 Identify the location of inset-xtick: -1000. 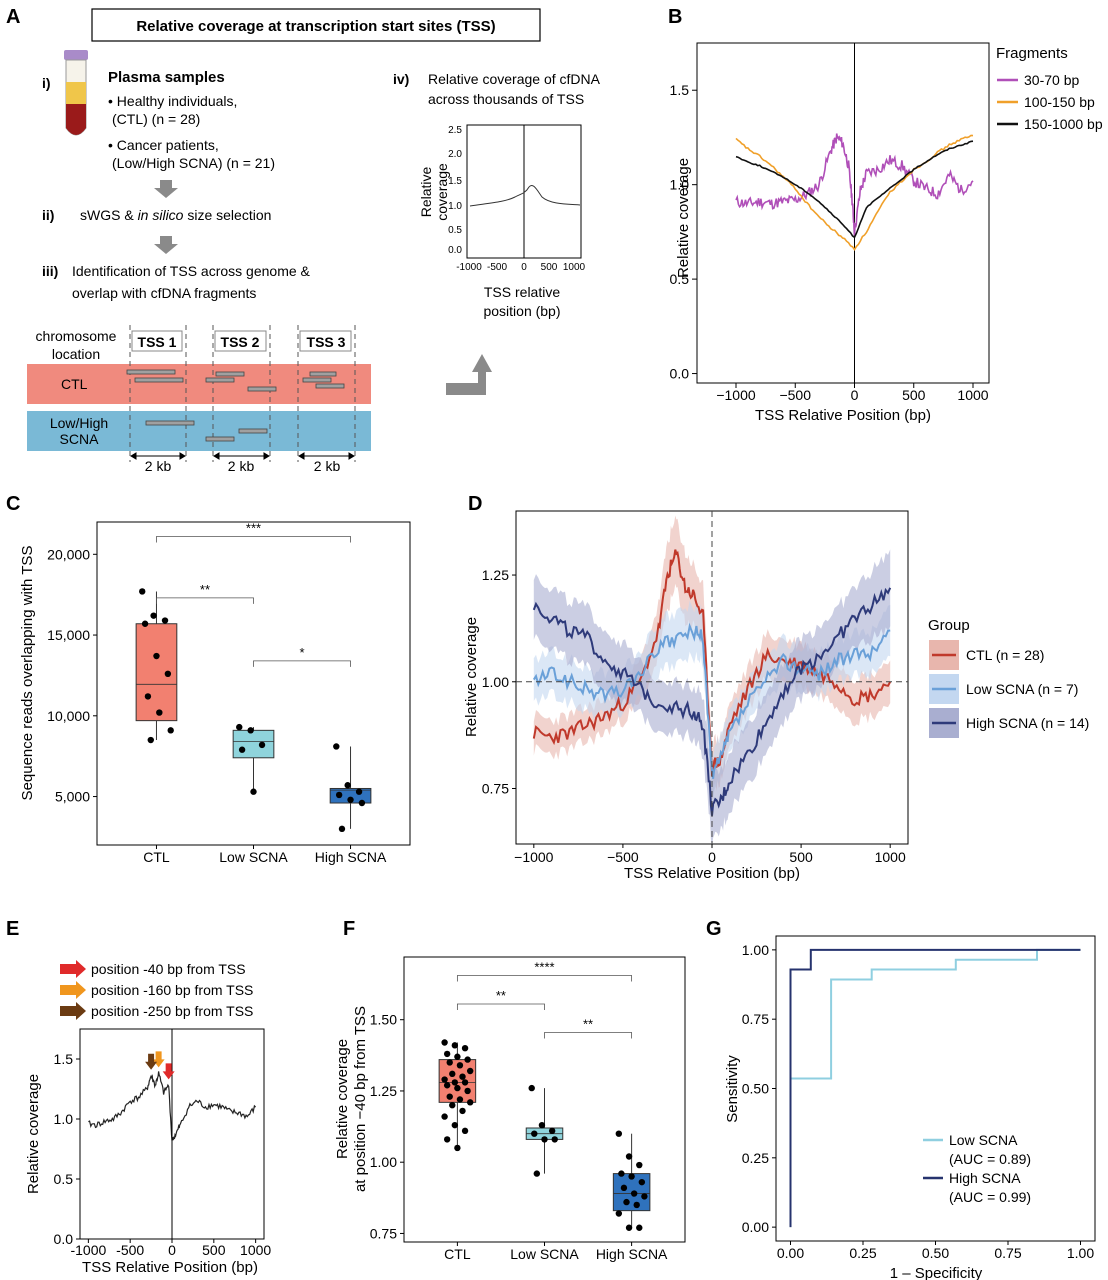
(469, 267).